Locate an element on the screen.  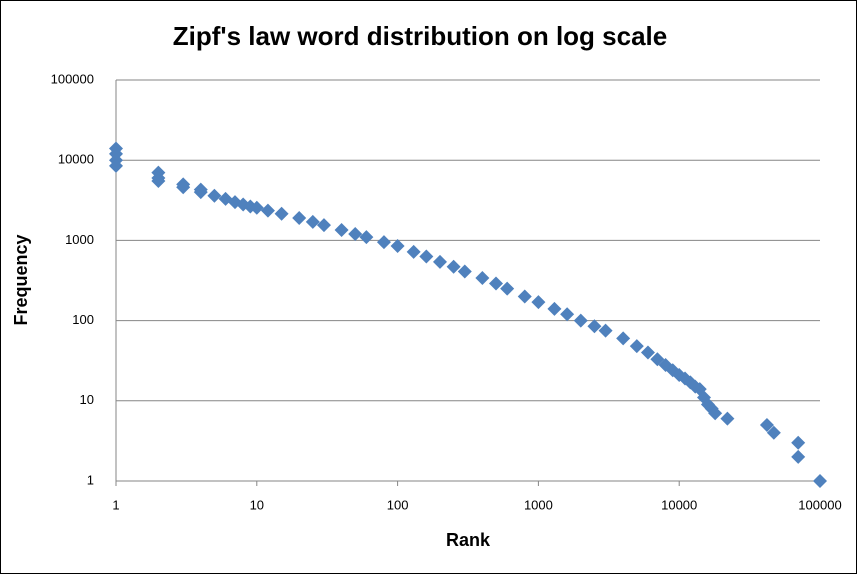
y-tick-label: 1 is located at coordinates (90, 479).